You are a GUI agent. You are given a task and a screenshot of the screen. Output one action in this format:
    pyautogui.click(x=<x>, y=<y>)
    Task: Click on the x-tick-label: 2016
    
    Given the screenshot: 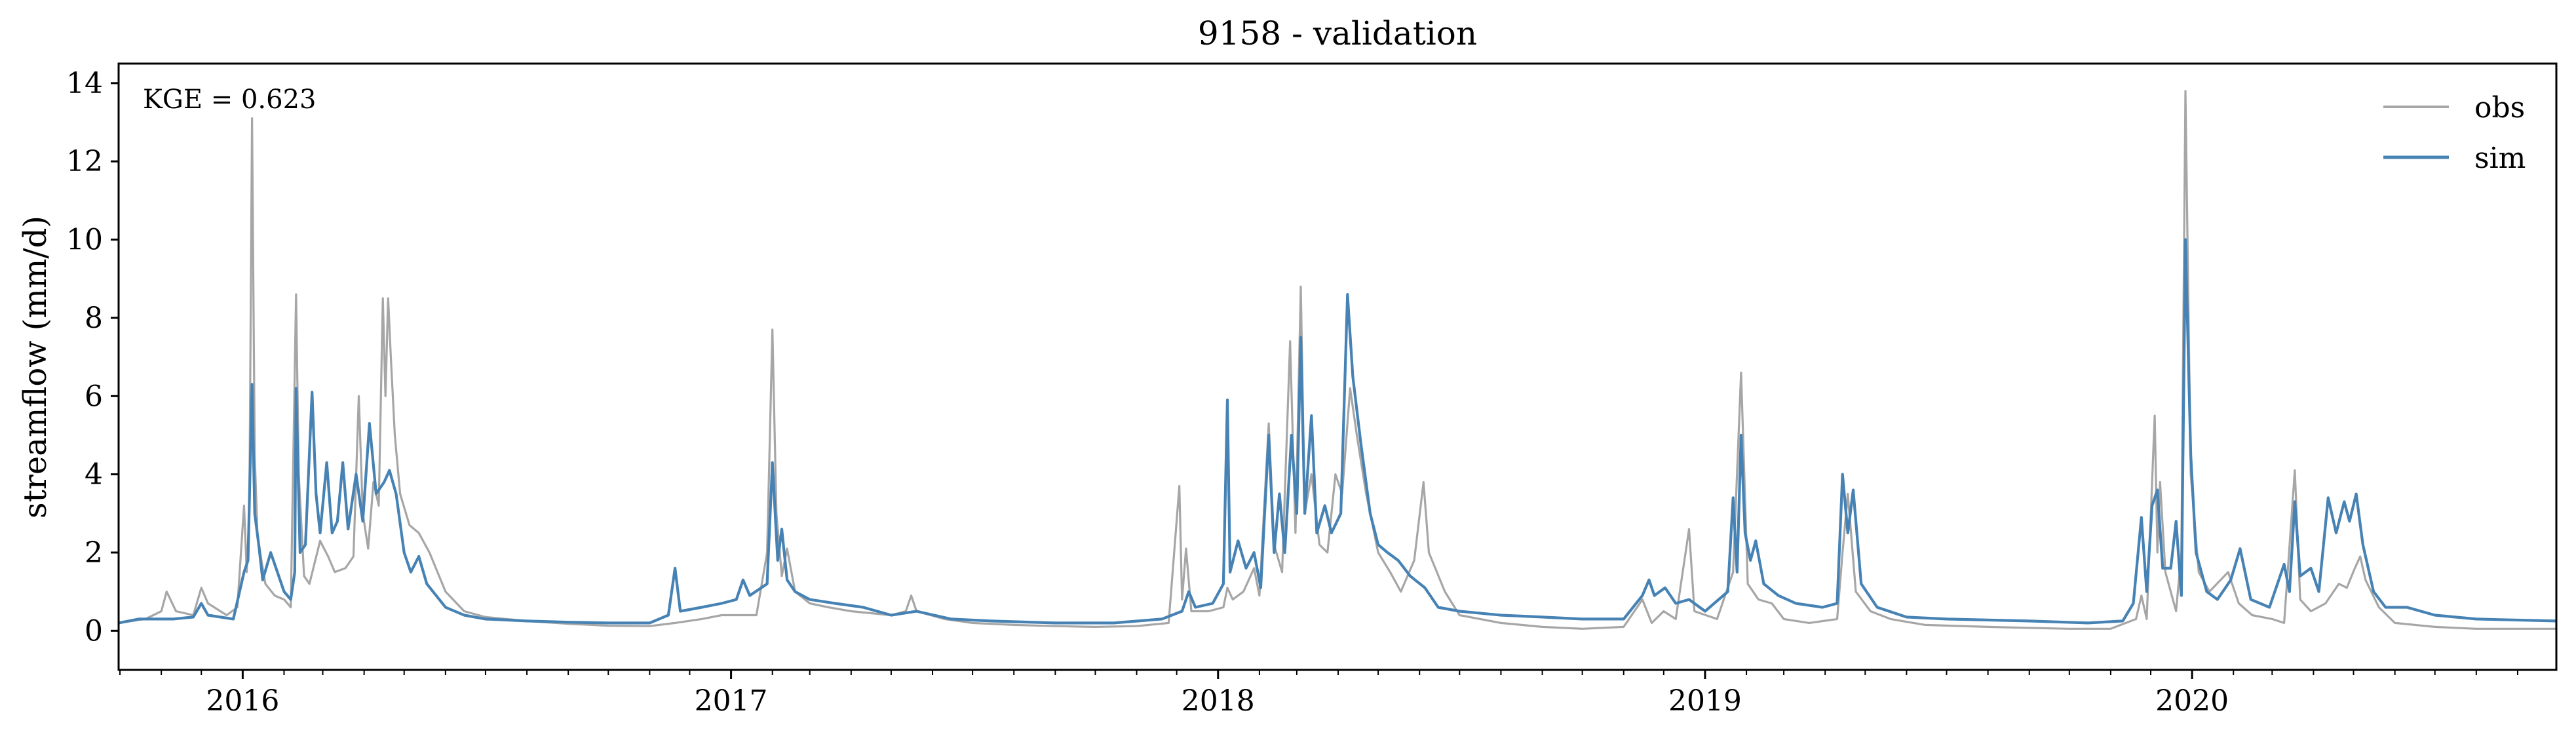 What is the action you would take?
    pyautogui.click(x=242, y=701)
    